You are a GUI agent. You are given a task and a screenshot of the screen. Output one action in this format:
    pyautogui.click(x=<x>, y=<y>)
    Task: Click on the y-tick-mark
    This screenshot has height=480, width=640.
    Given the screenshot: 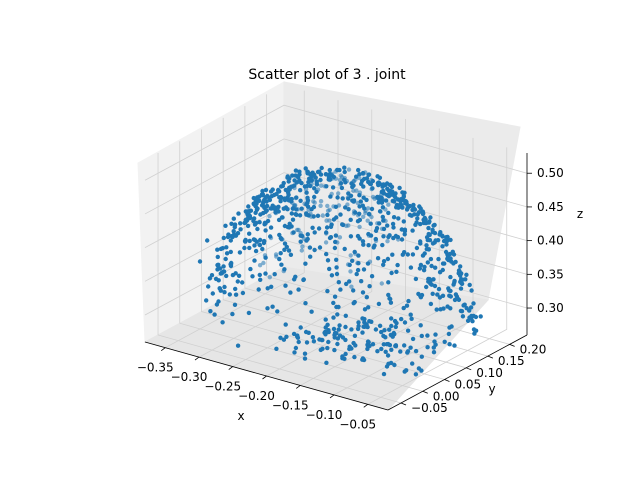 What is the action you would take?
    pyautogui.click(x=490, y=357)
    